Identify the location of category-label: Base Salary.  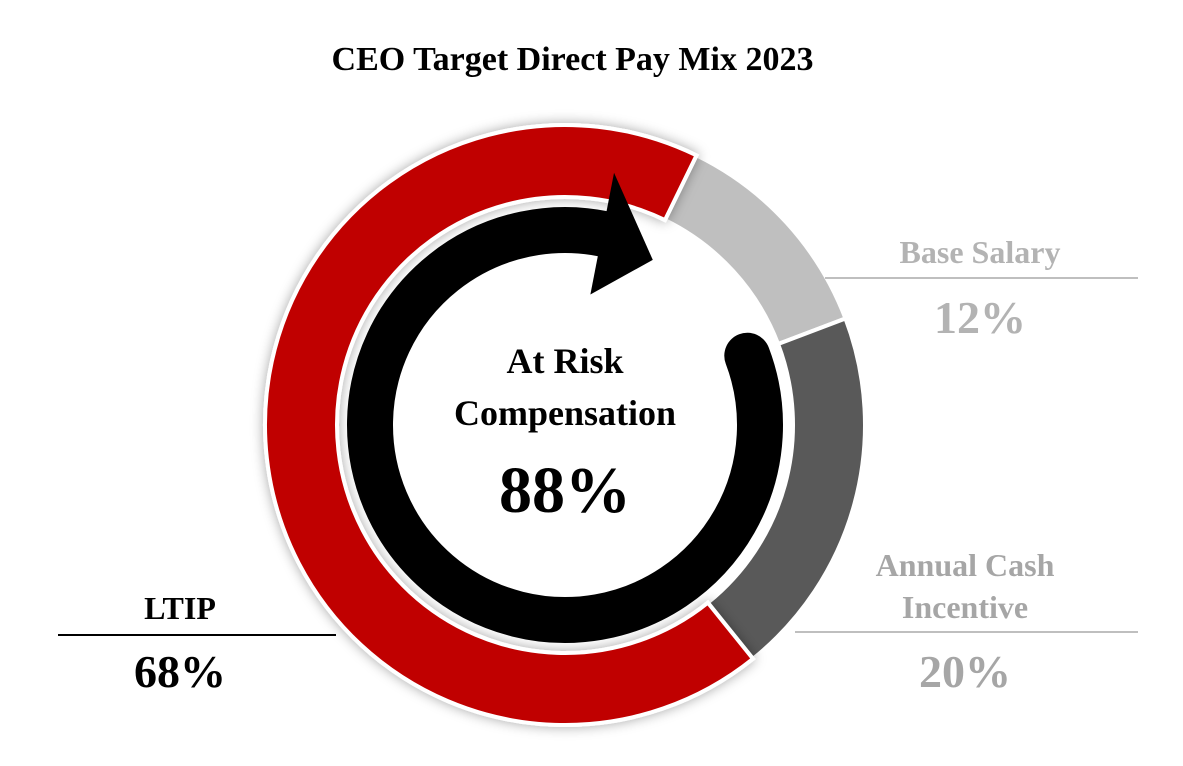
(980, 252).